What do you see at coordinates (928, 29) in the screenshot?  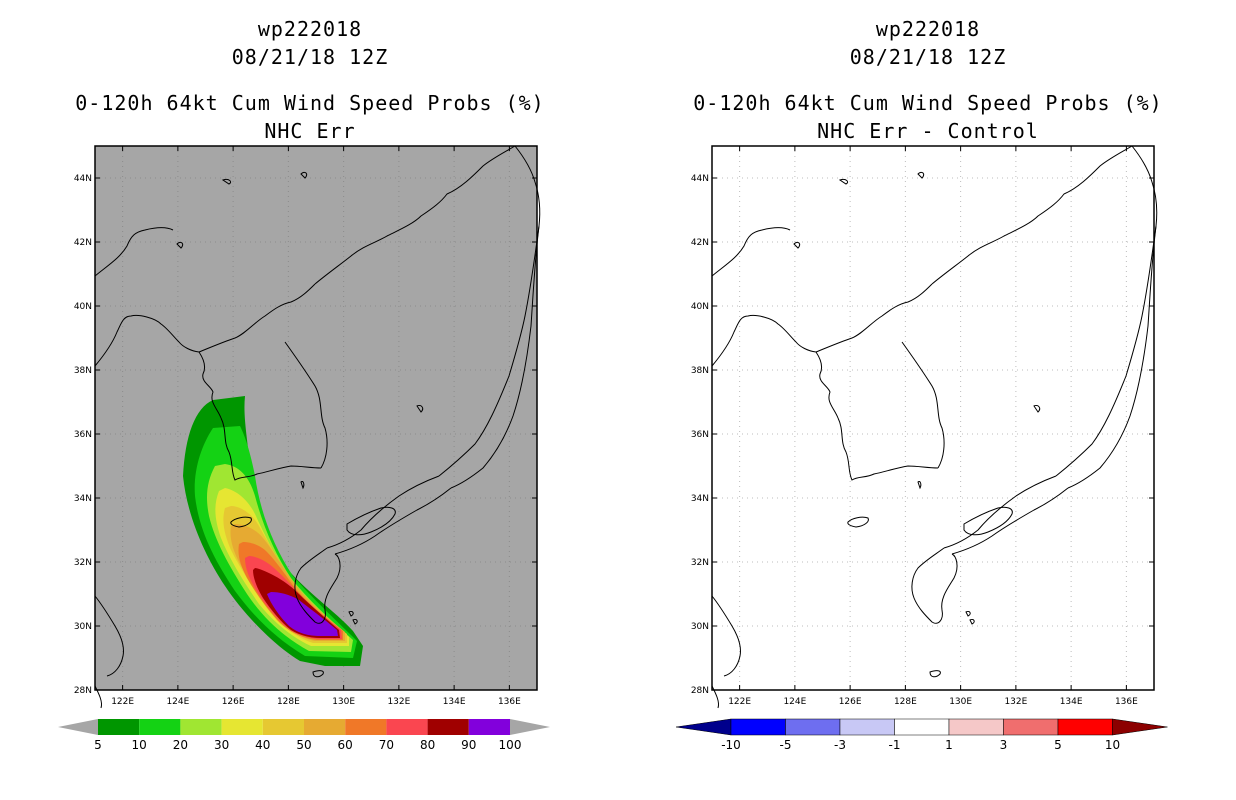 I see `right-storm-id: wp222018` at bounding box center [928, 29].